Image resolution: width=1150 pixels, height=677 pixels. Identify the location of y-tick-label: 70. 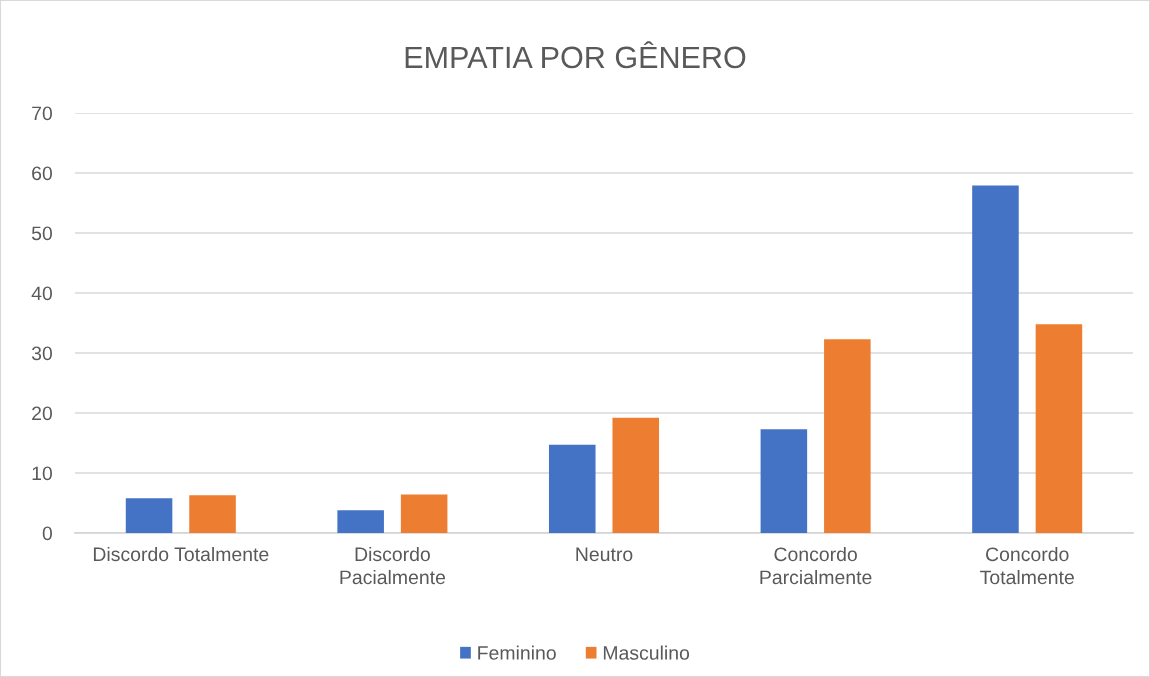
(42, 113).